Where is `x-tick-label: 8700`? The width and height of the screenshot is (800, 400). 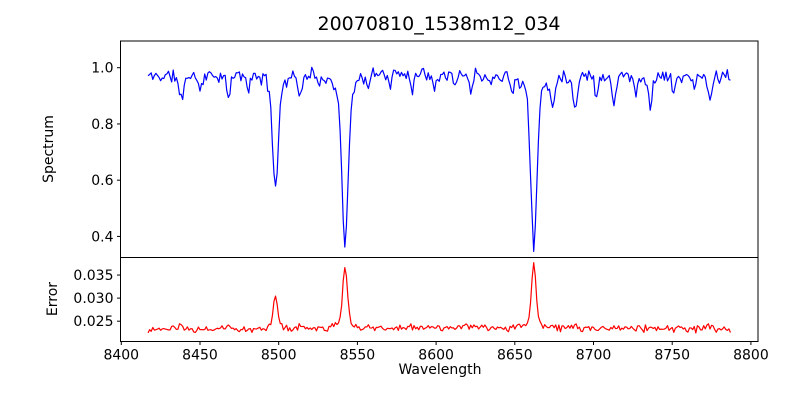
x-tick-label: 8700 is located at coordinates (594, 356).